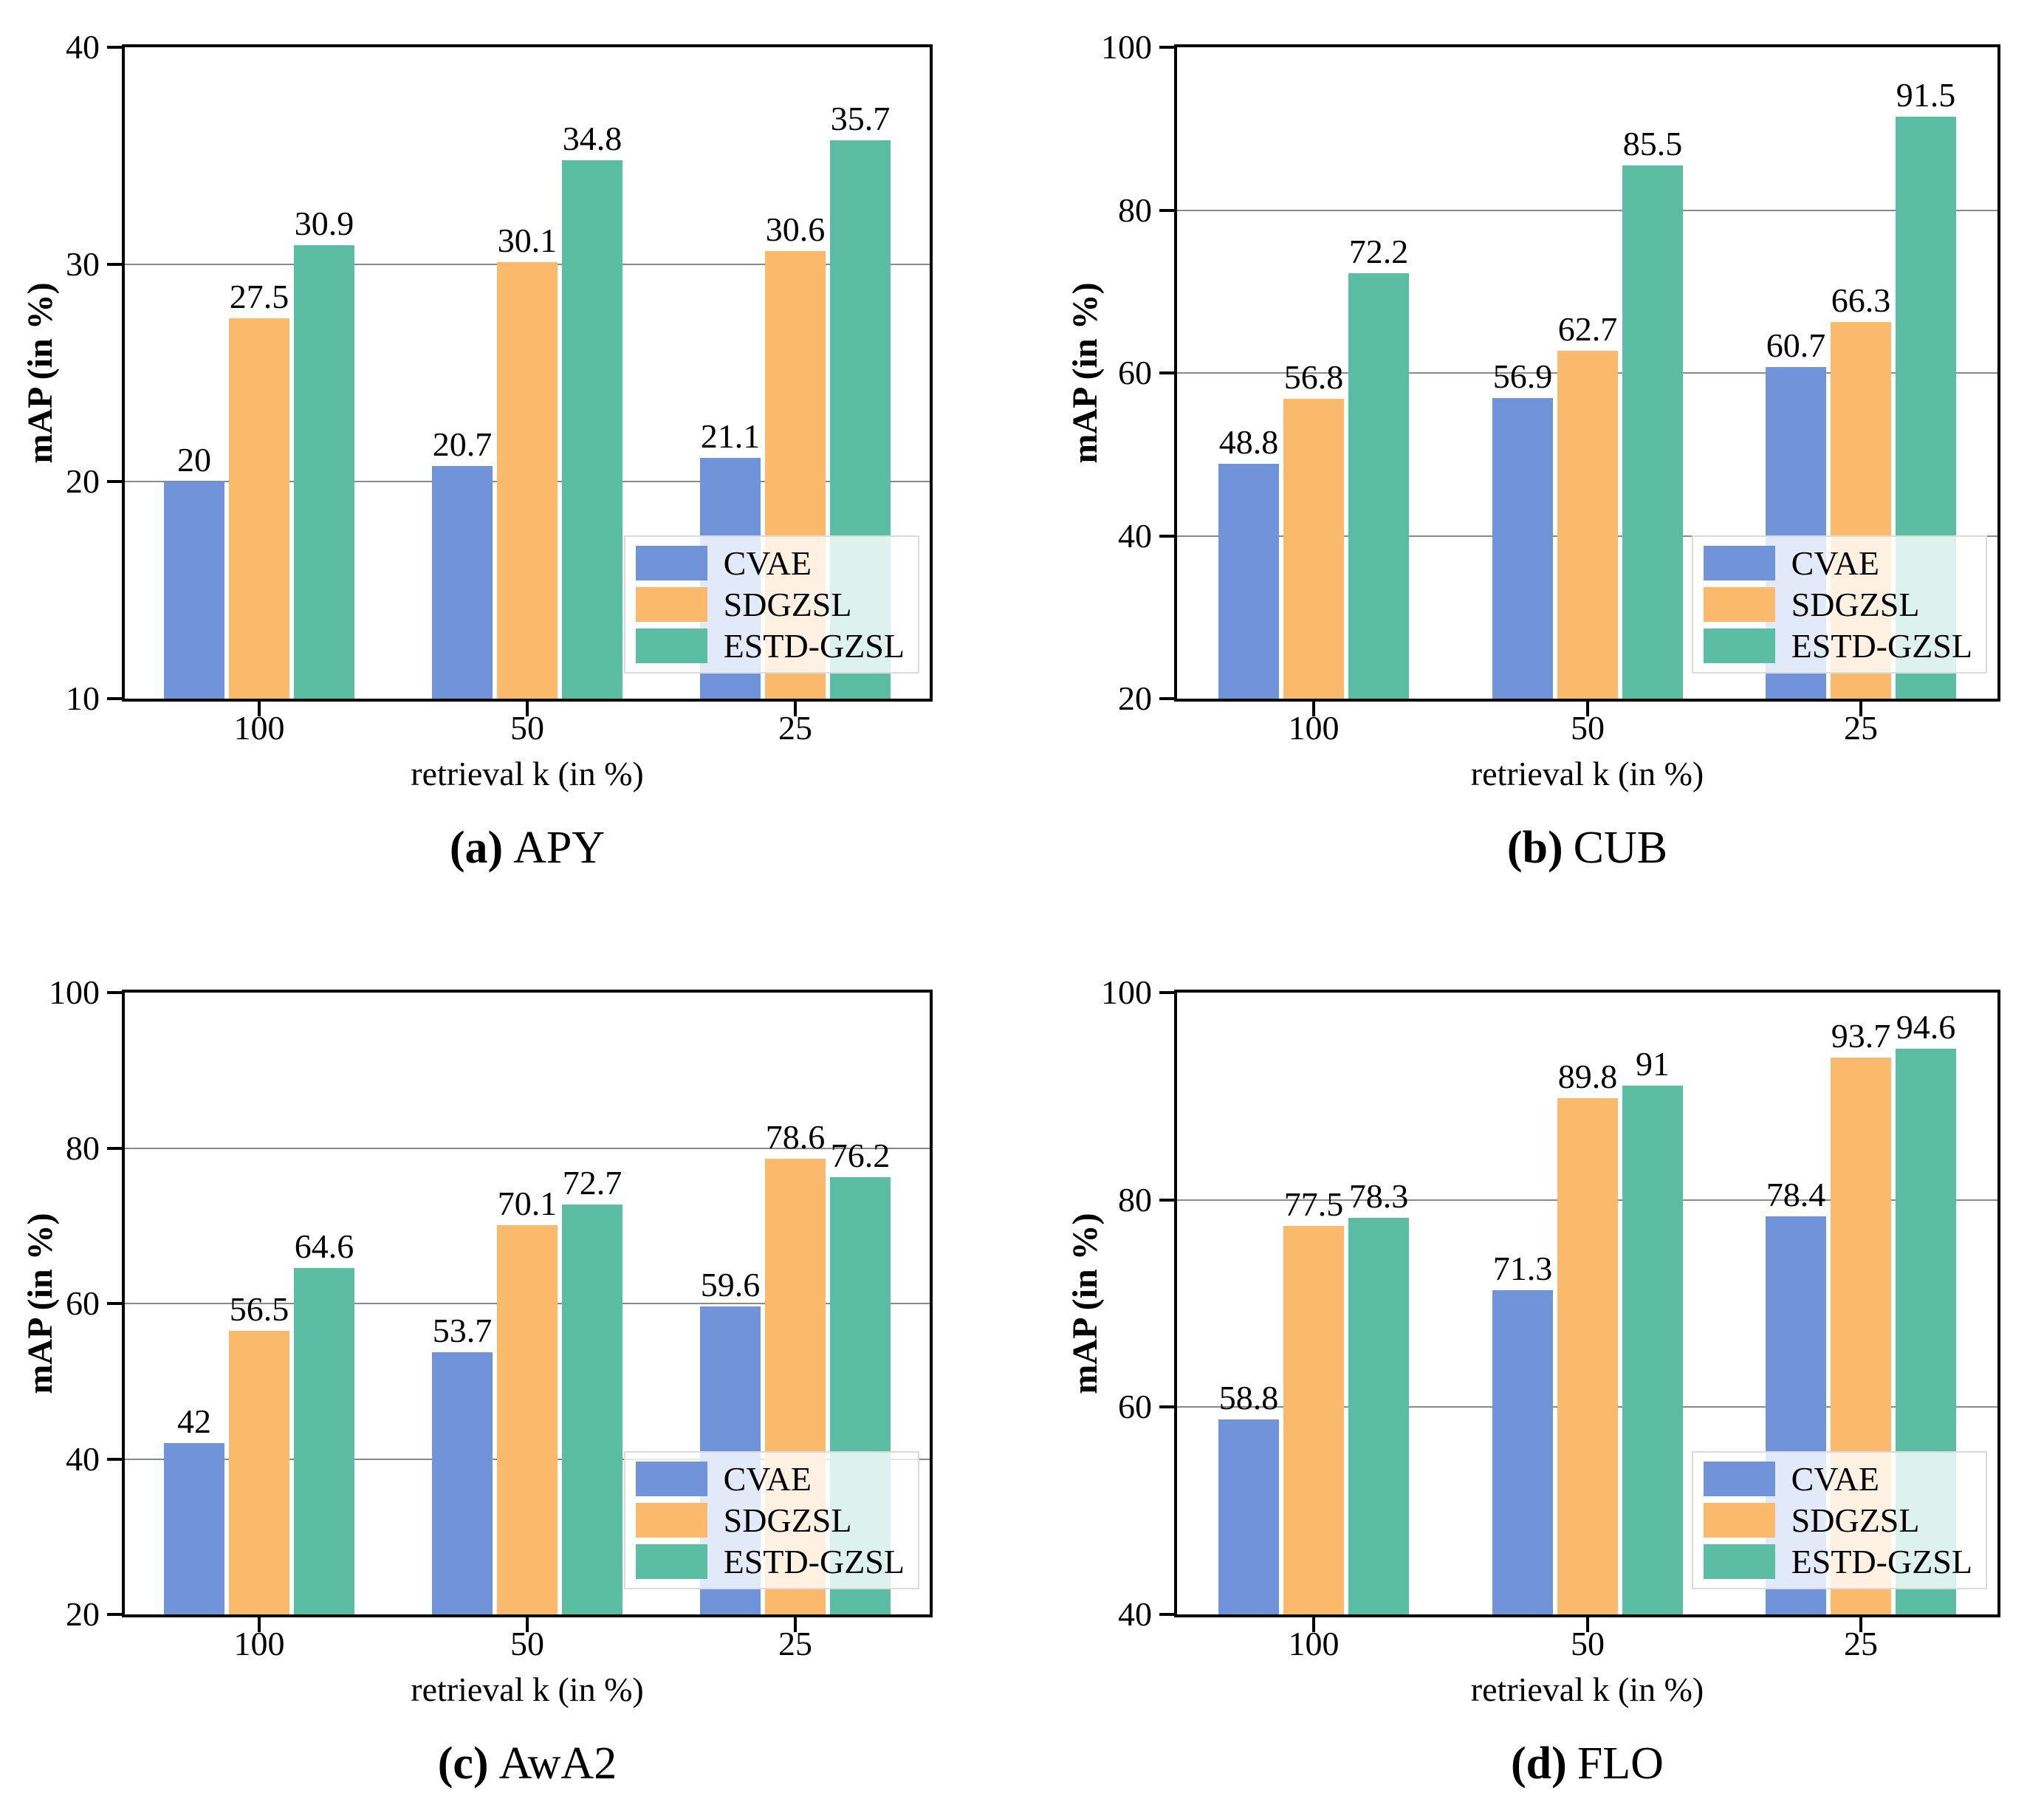 The width and height of the screenshot is (2044, 1802). I want to click on legend-label: SDGZSL, so click(1855, 605).